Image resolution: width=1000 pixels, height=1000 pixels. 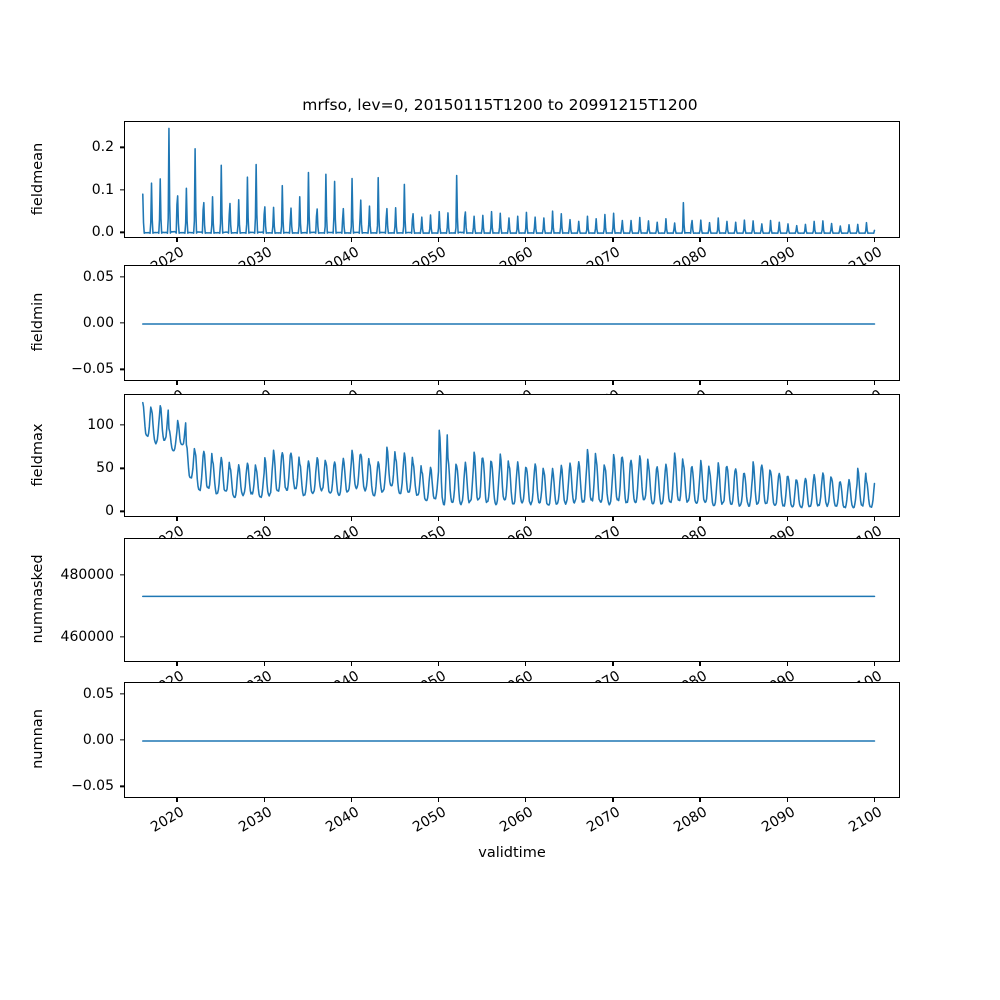 I want to click on axes-fieldmax, so click(x=512, y=455).